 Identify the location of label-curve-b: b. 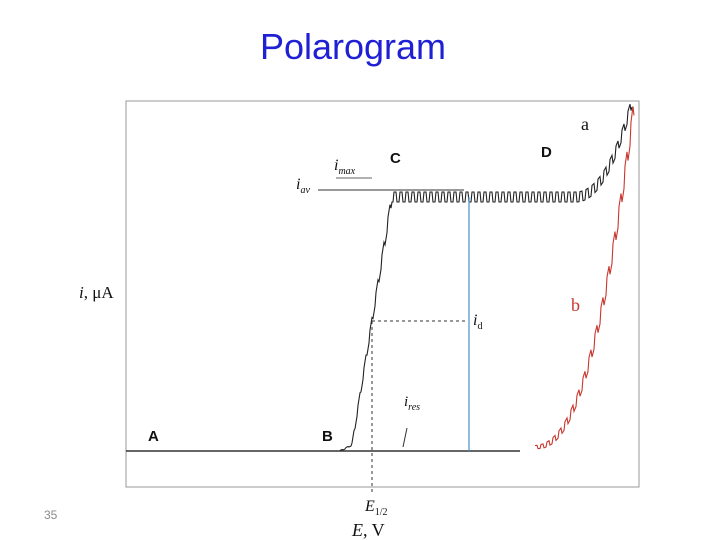
(575, 305).